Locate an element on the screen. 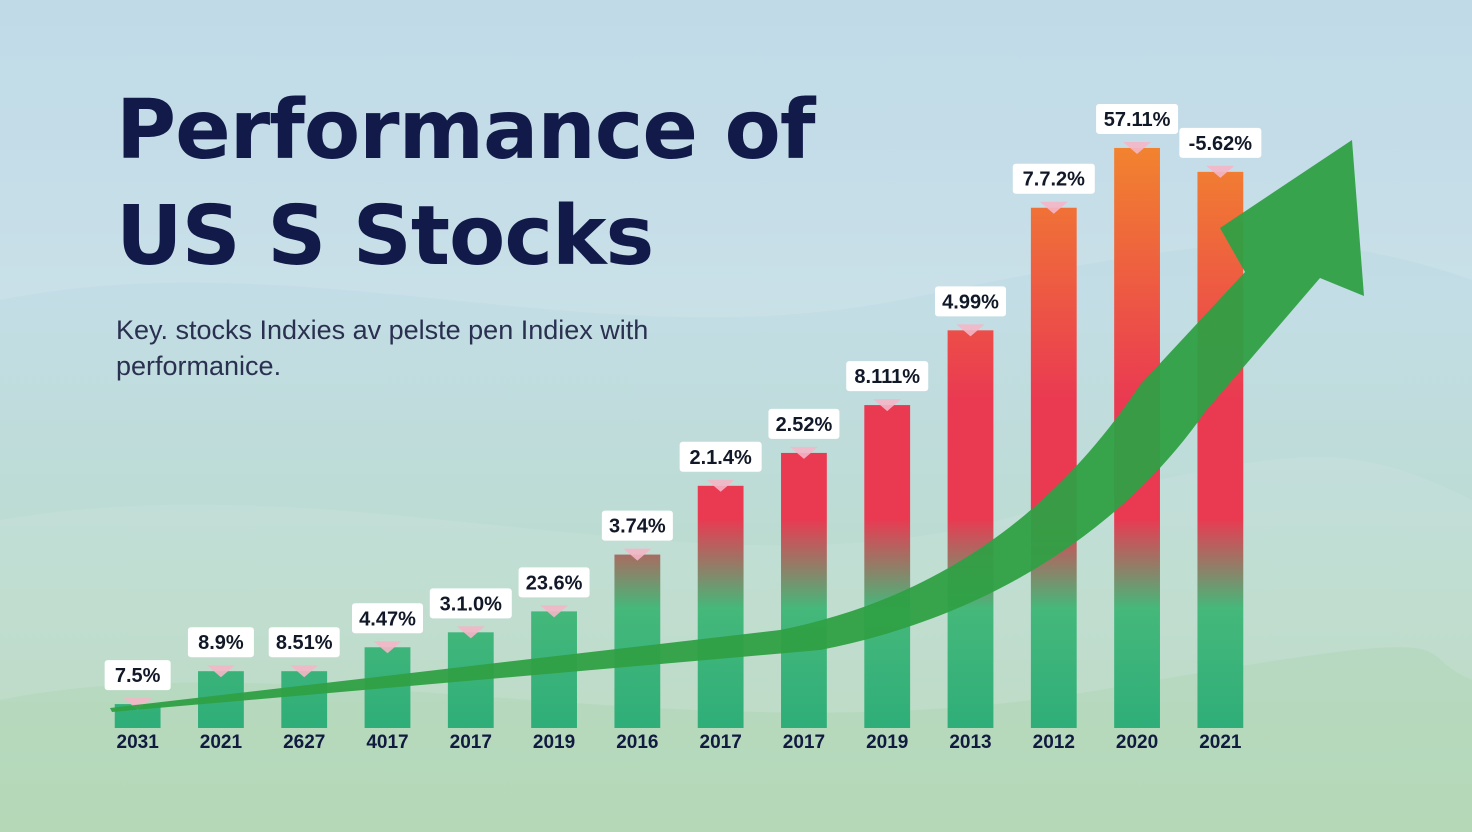 The height and width of the screenshot is (832, 1472). x-tick-label: 2627 is located at coordinates (304, 742).